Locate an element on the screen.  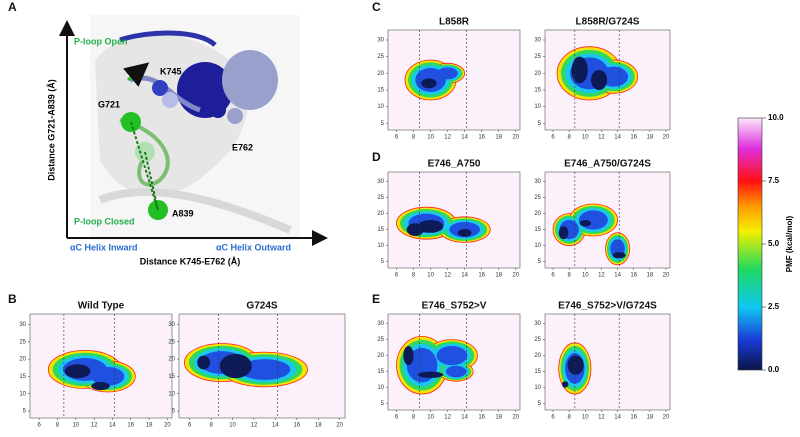
colorbar-tick-label: 0.0 is located at coordinates (774, 369).